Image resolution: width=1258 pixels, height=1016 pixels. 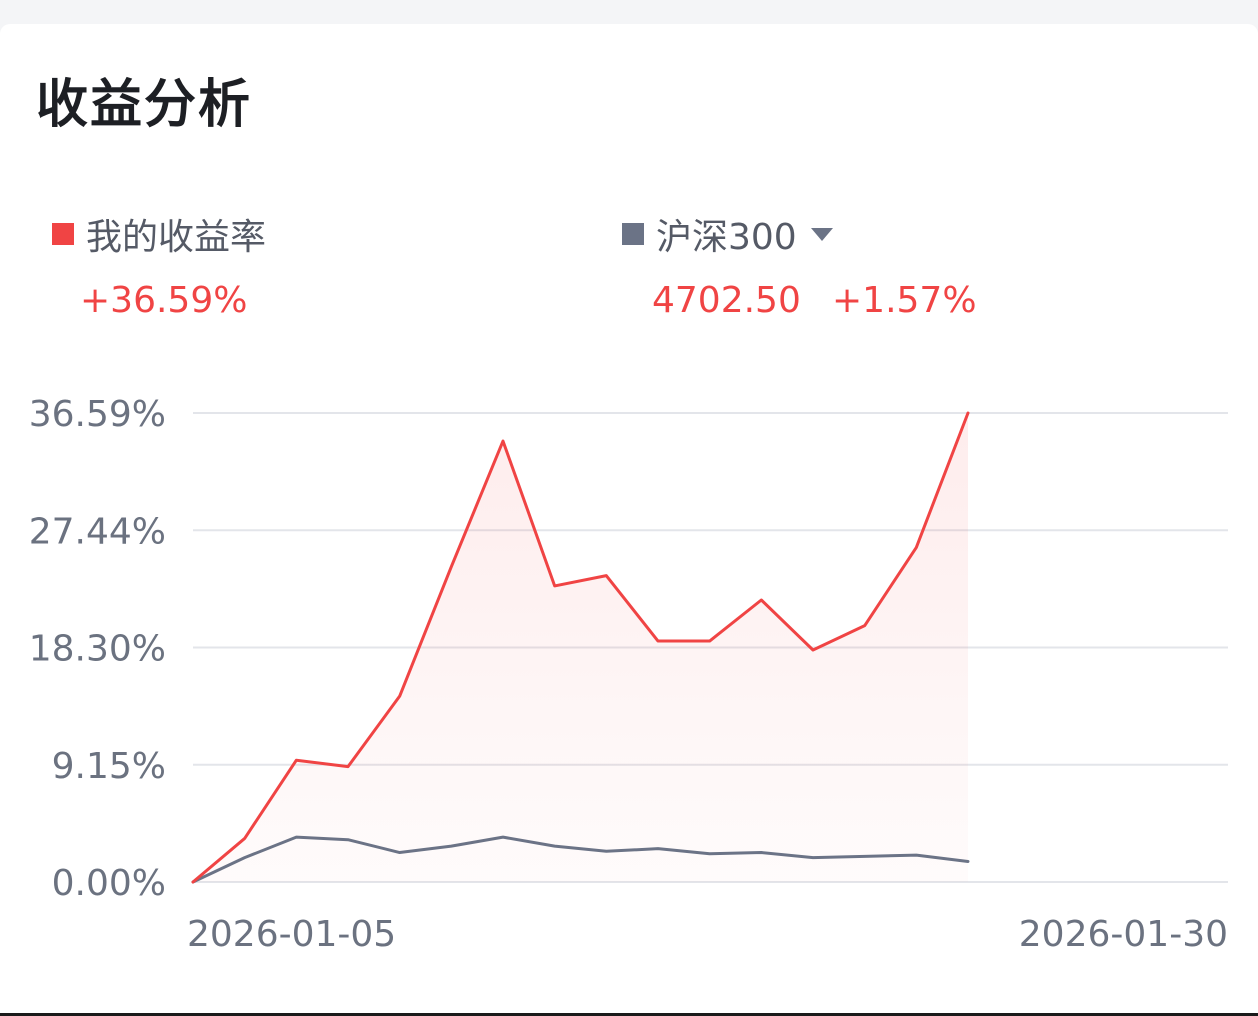 I want to click on my-return-value: +36.59%, so click(x=164, y=300).